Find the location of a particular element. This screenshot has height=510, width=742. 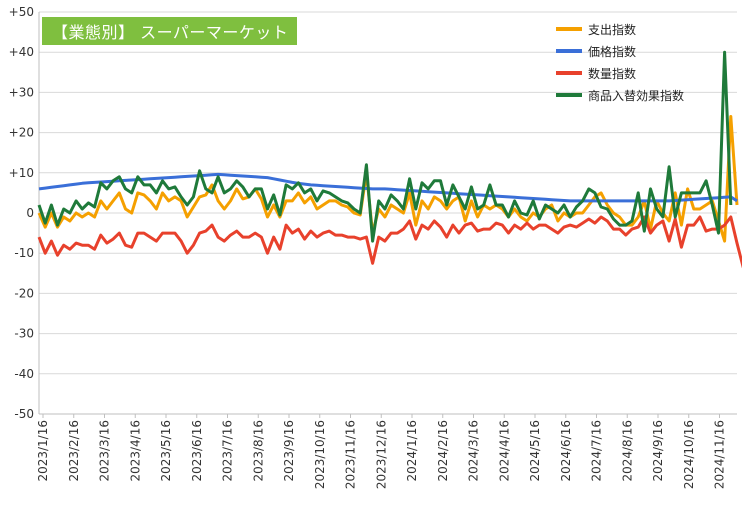

x-tick-label: 2024/3/16 is located at coordinates (474, 451).